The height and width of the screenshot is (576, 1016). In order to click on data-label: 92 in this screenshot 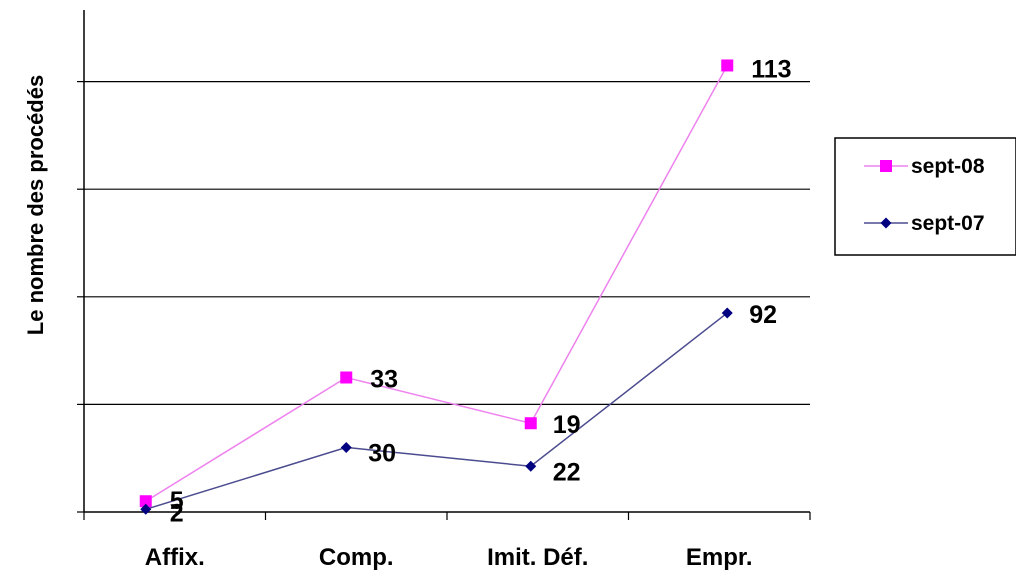, I will do `click(763, 315)`.